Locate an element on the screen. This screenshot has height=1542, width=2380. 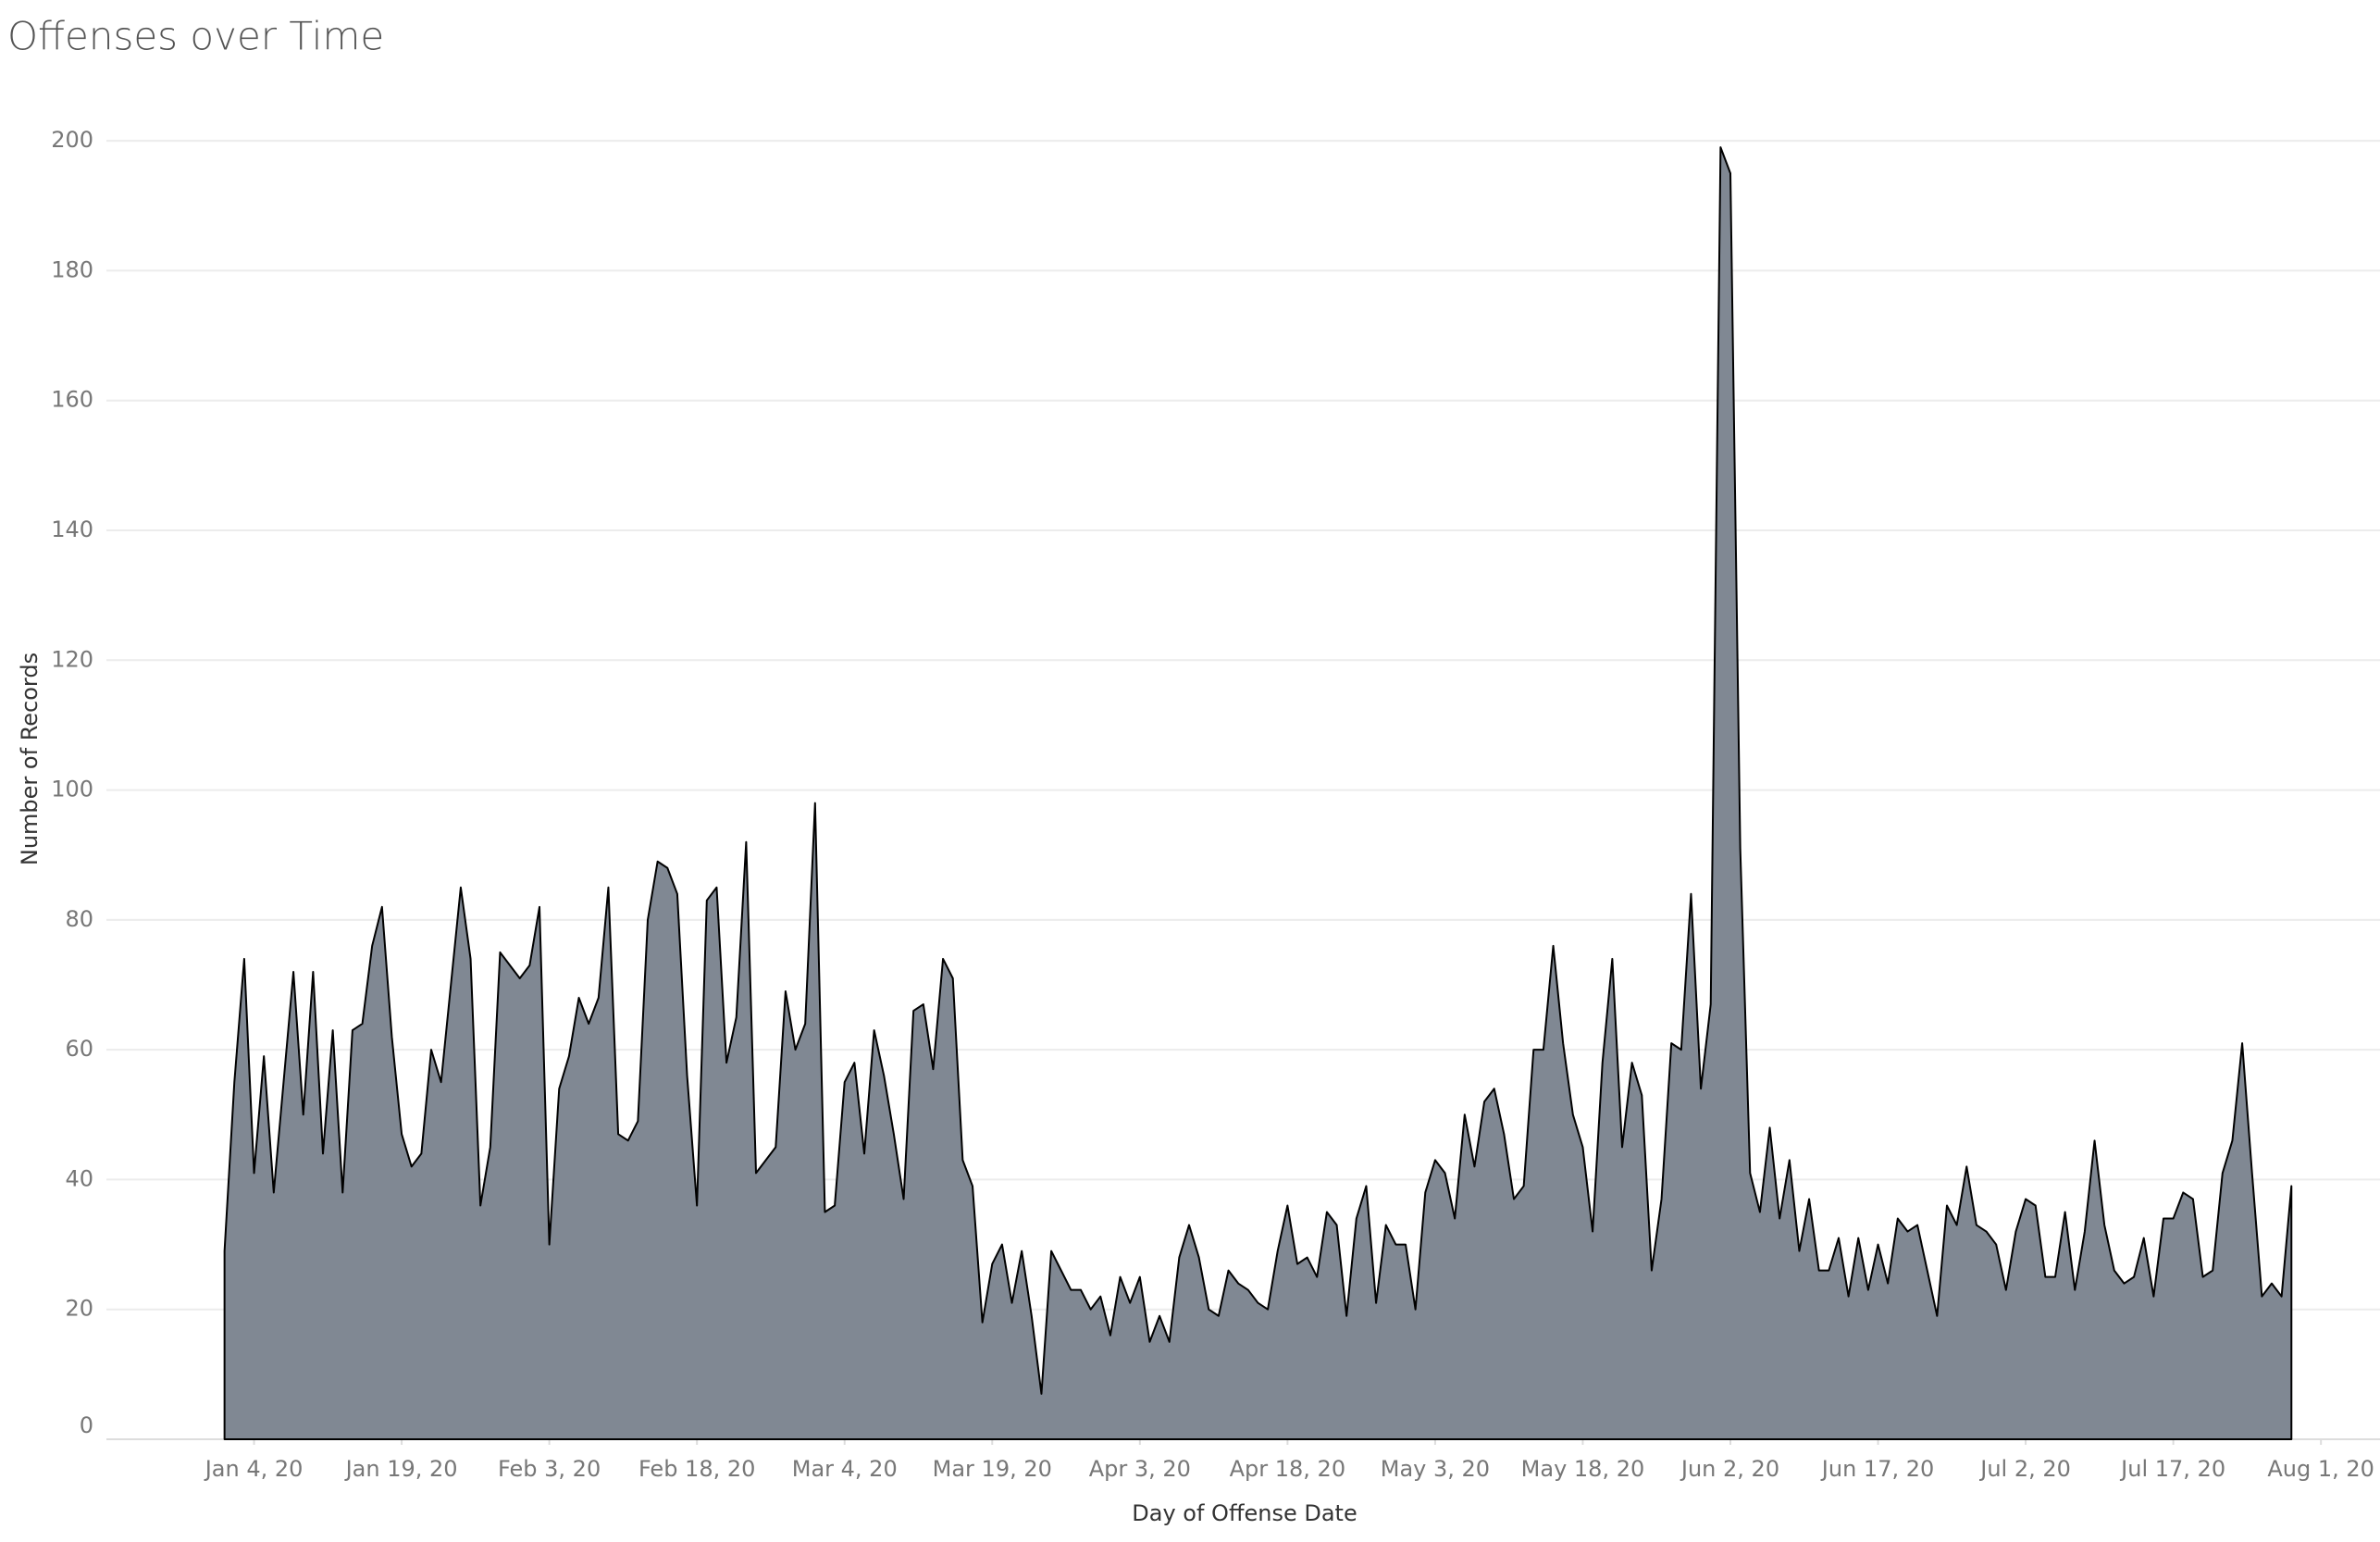
y-tick-label: 20 is located at coordinates (79, 1309).